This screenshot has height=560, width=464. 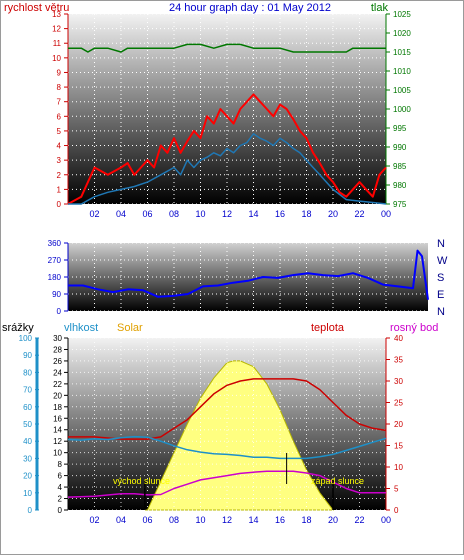 What do you see at coordinates (250, 8) in the screenshot?
I see `chart-title: 24 hour graph day : 01 May 2012` at bounding box center [250, 8].